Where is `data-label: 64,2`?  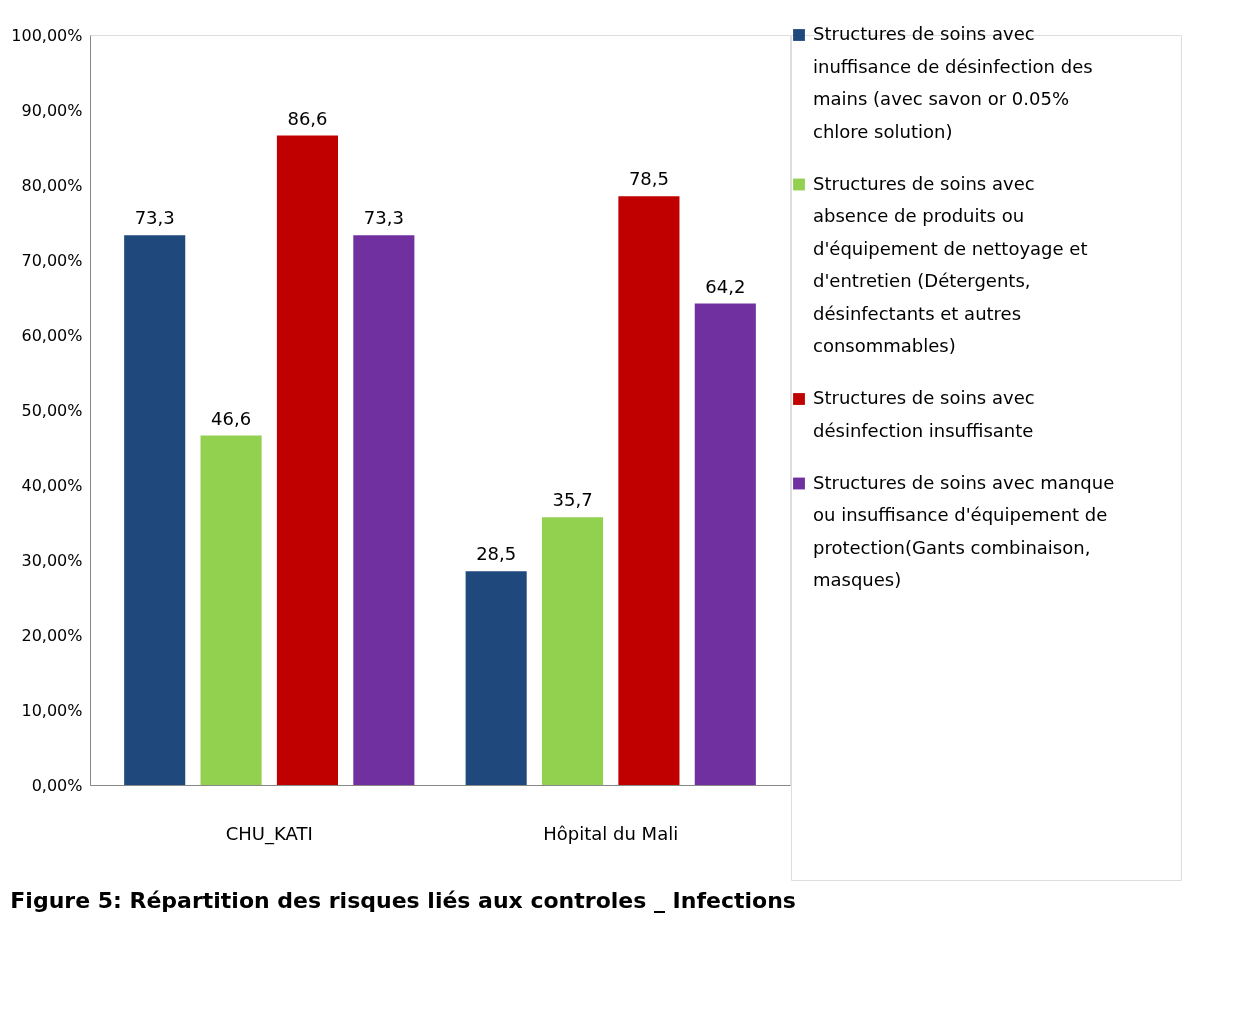
data-label: 64,2 is located at coordinates (725, 286).